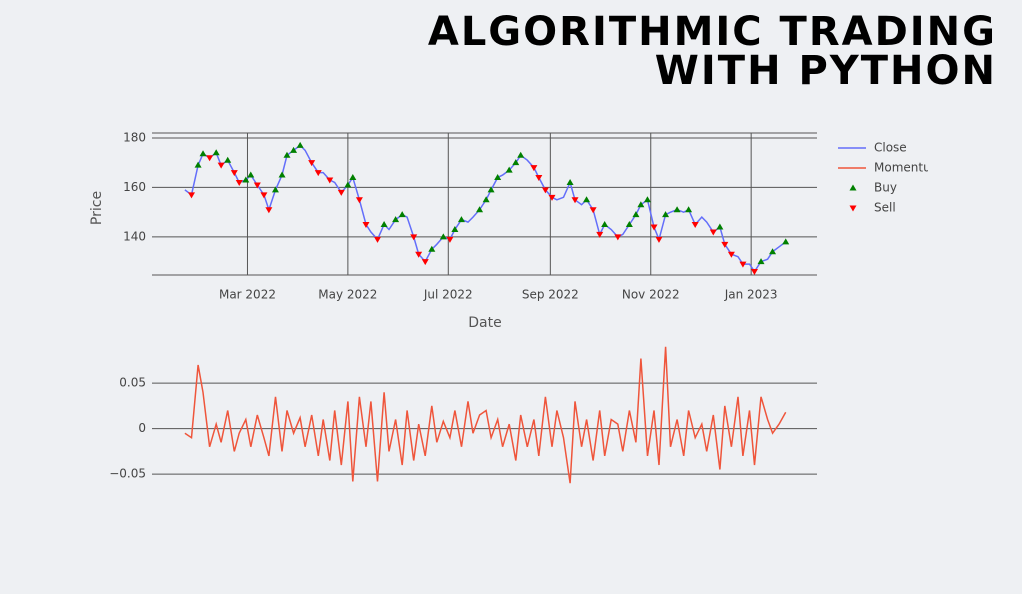 Image resolution: width=1022 pixels, height=594 pixels. I want to click on legend: Close Momentum Buy Sell, so click(890, 178).